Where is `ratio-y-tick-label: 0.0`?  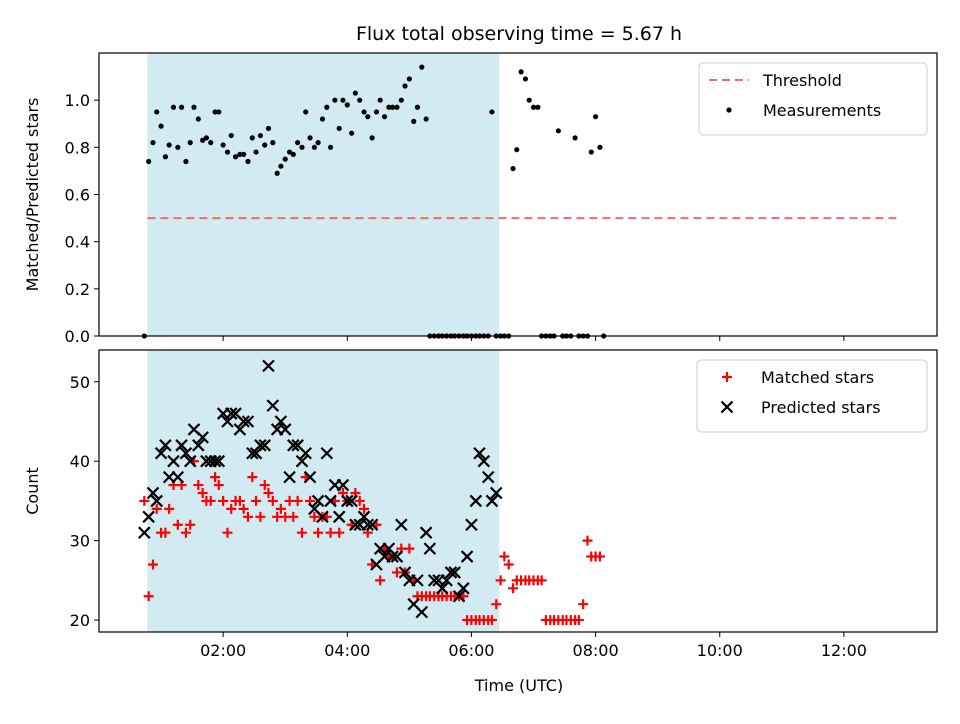
ratio-y-tick-label: 0.0 is located at coordinates (77, 336).